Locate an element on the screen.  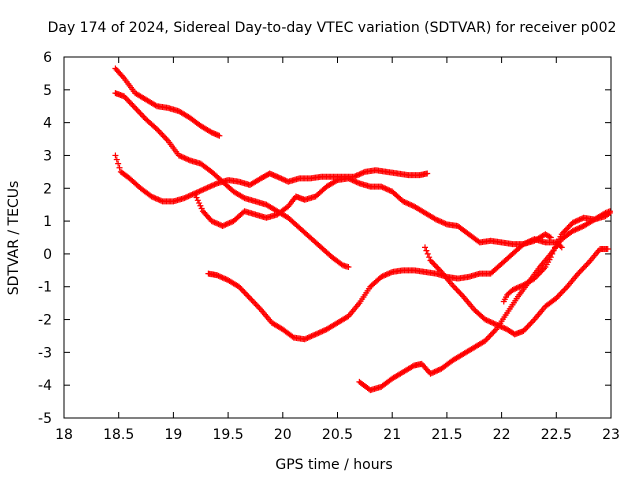
y-tick-label: -5 is located at coordinates (45, 419).